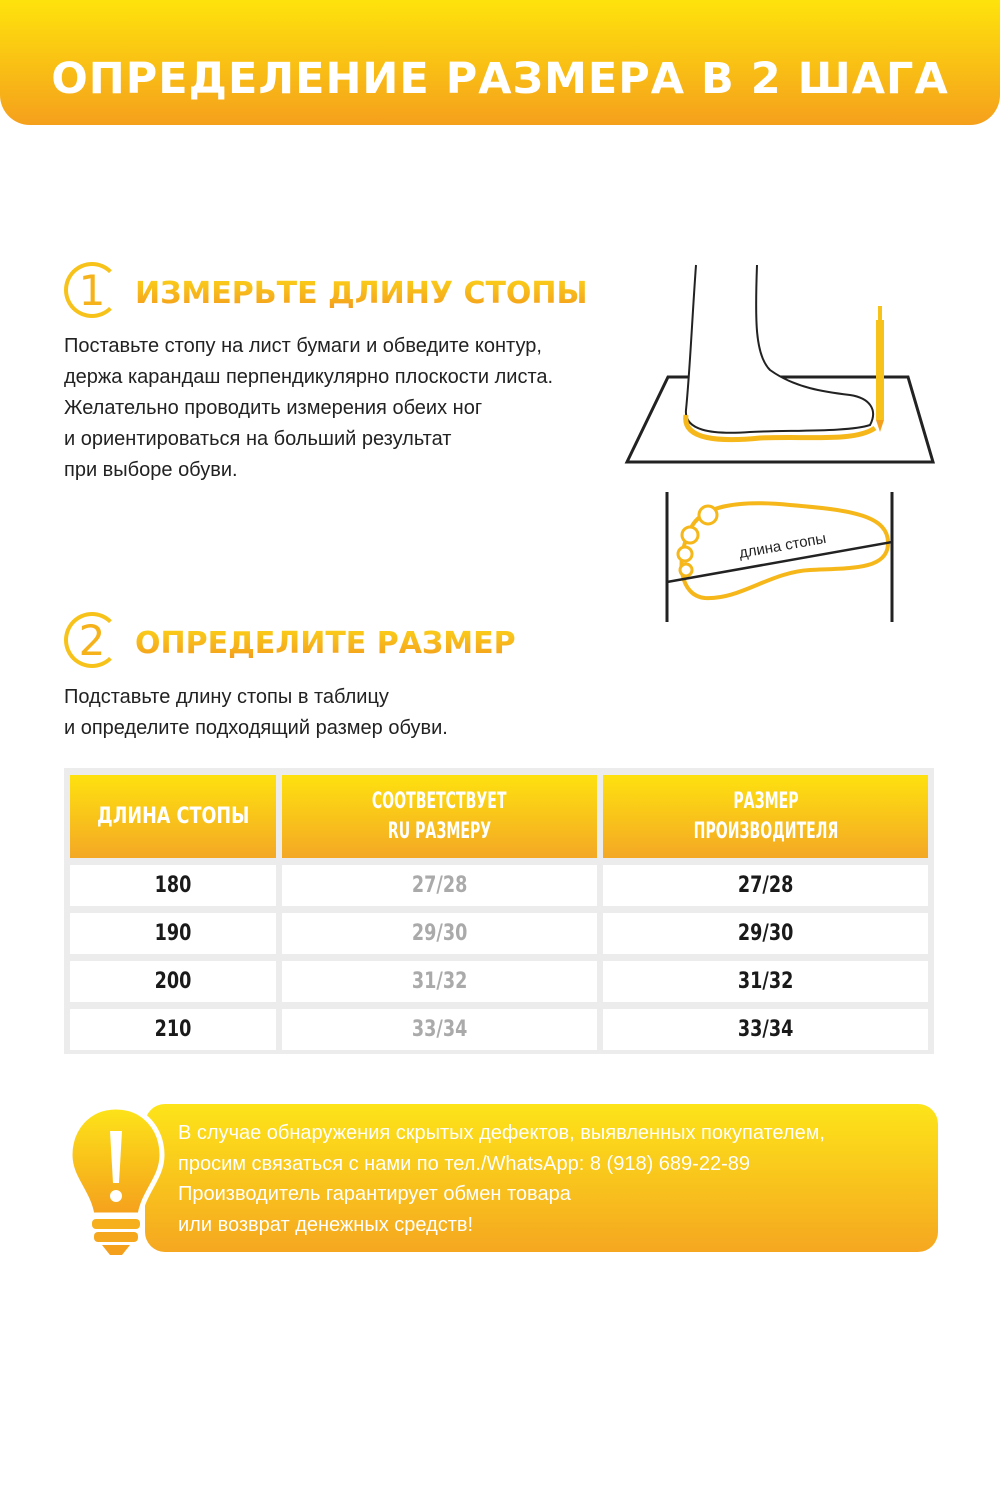  I want to click on step1-title: ИЗМЕРЬТЕ ДЛИНУ СТОПЫ, so click(361, 293).